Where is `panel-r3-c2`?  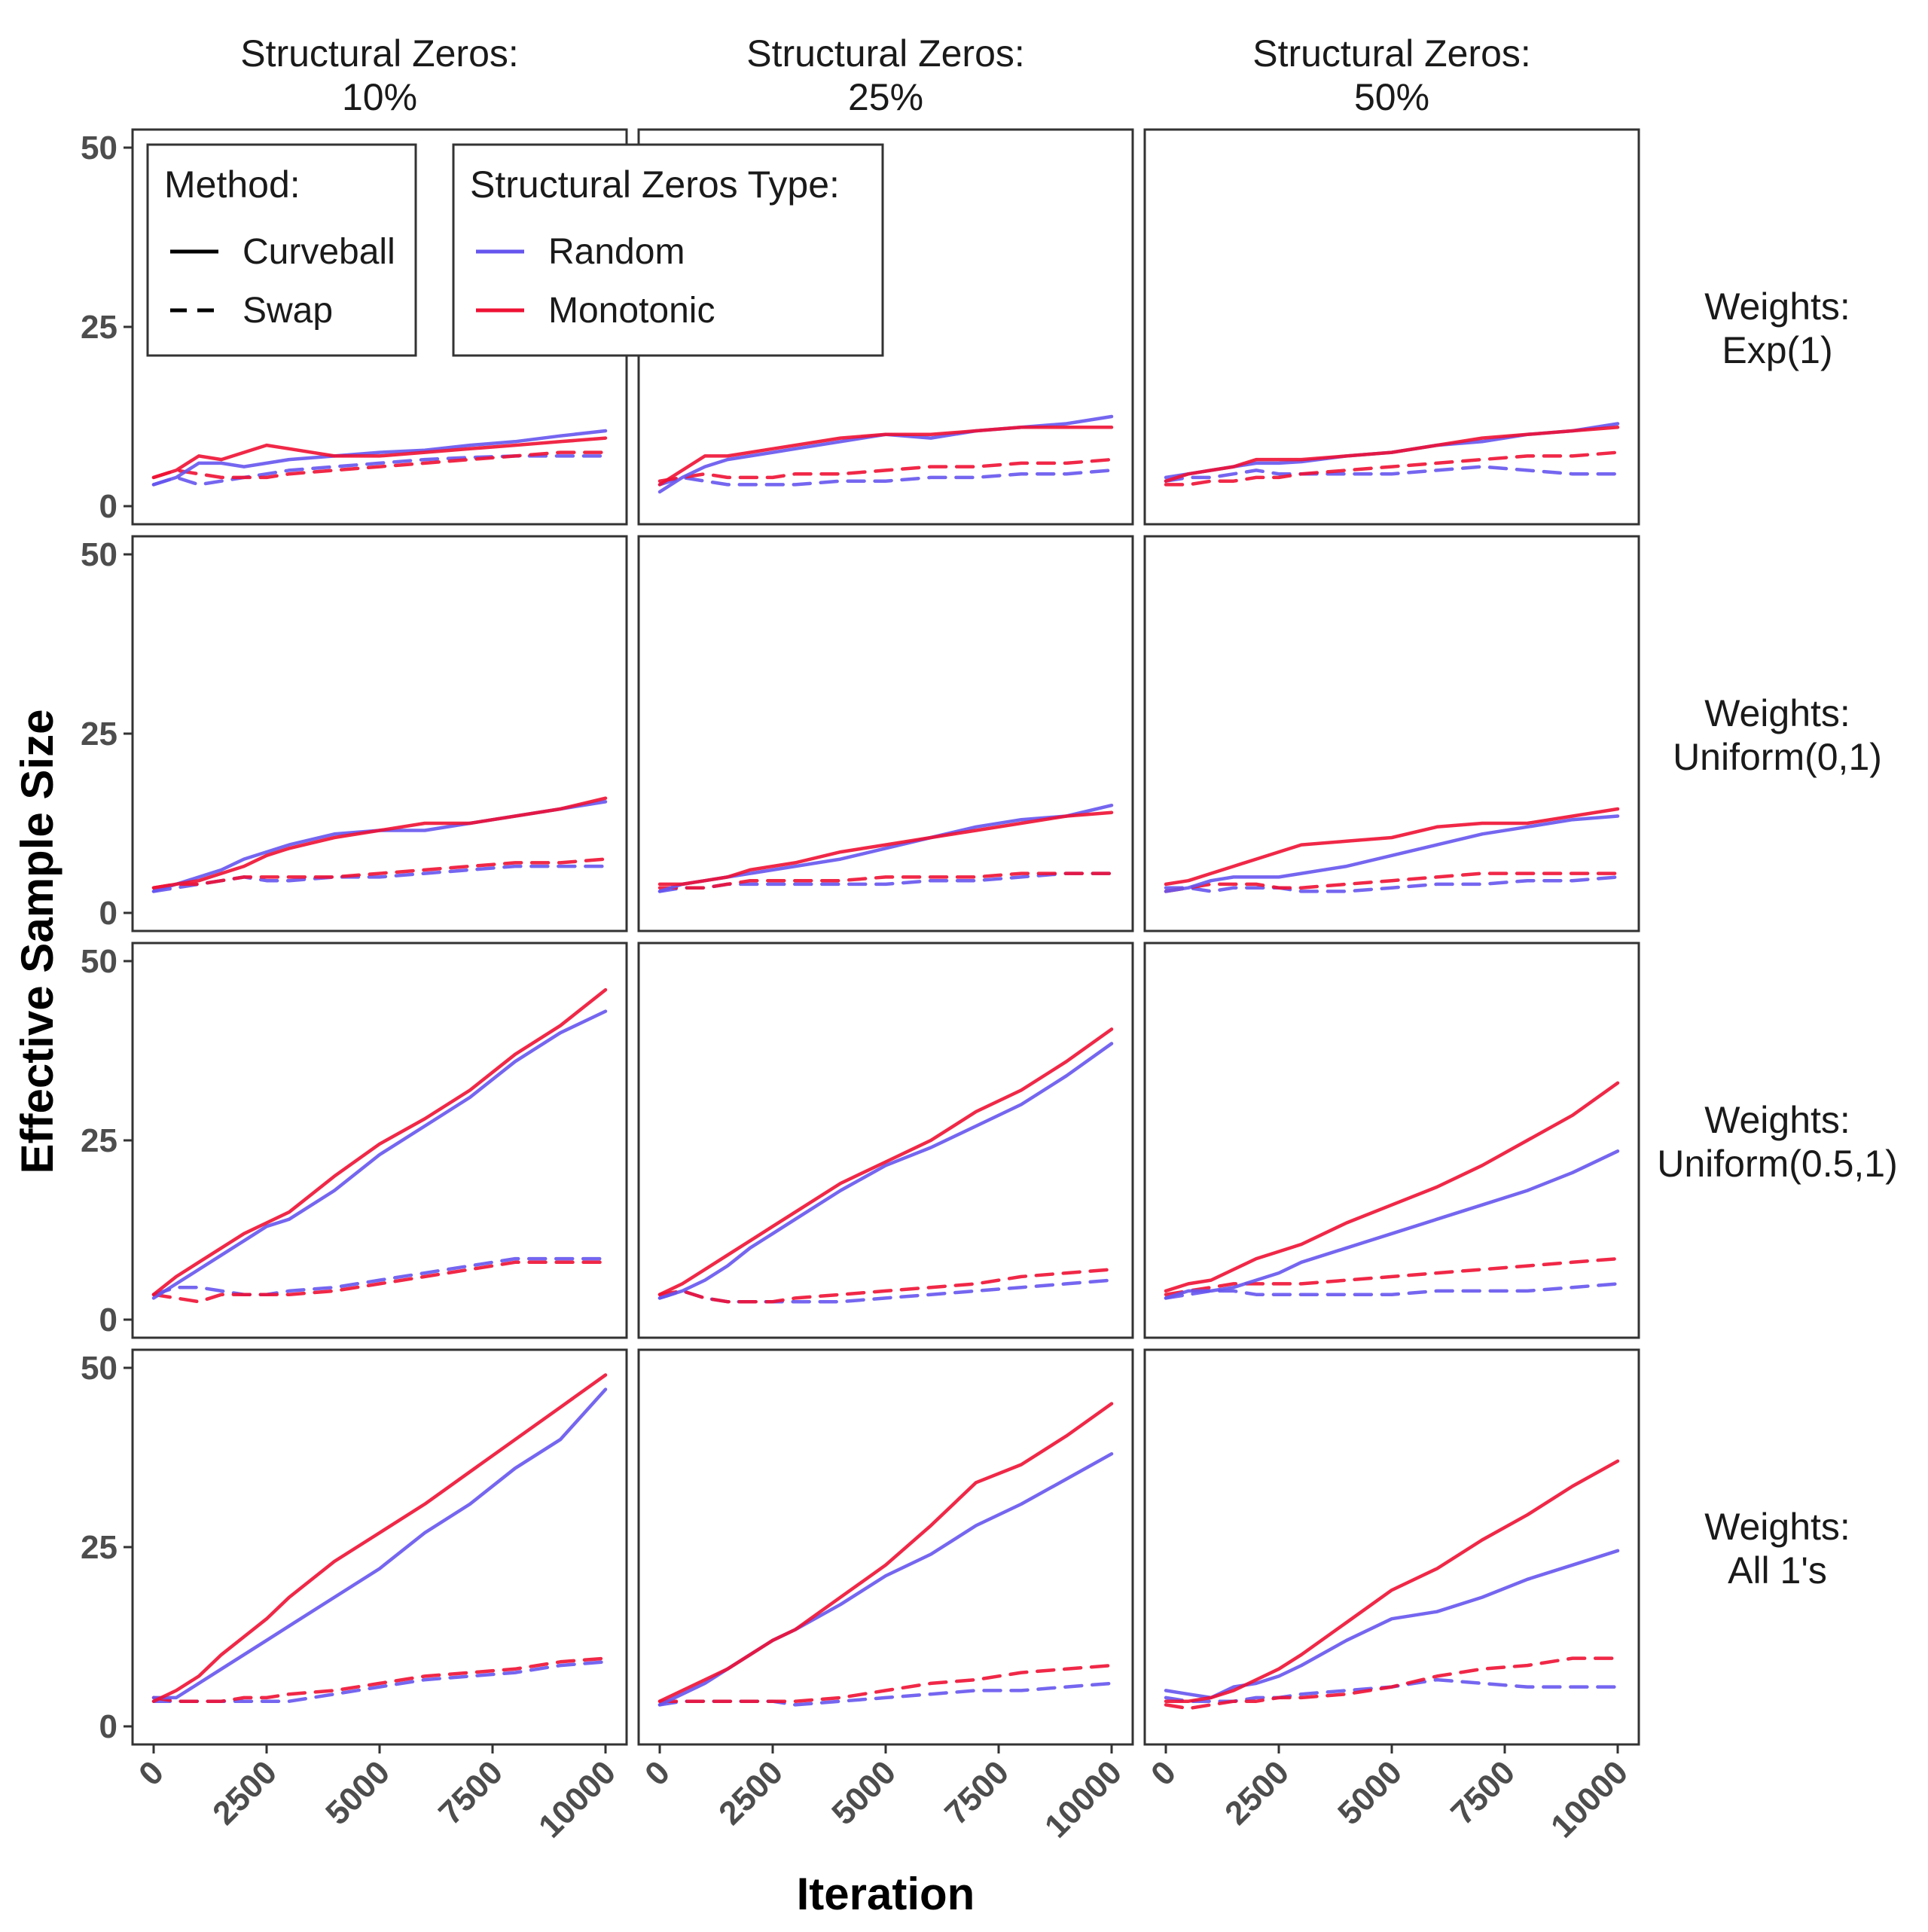
panel-r3-c2 is located at coordinates (1391, 1547).